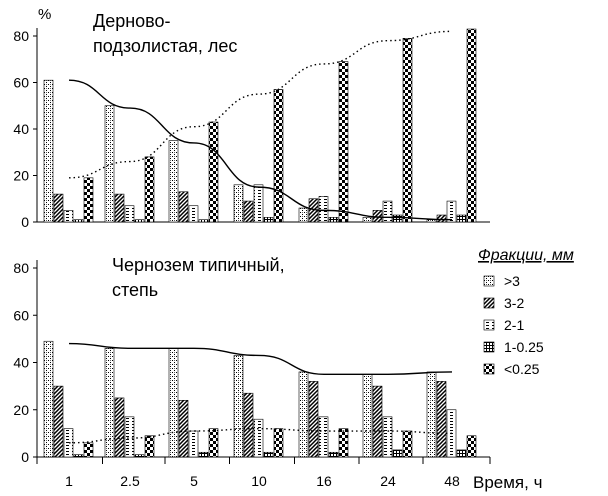 Image resolution: width=608 pixels, height=496 pixels. Describe the element at coordinates (198, 265) in the screenshot. I see `panel-title-line: Чернозем типичный,` at that location.